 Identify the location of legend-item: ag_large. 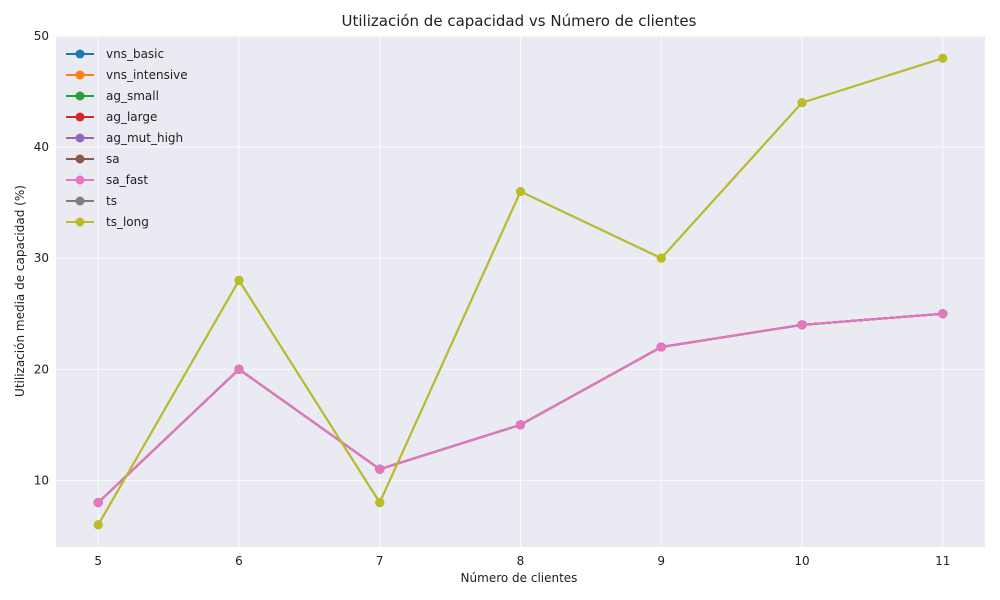
(111, 117).